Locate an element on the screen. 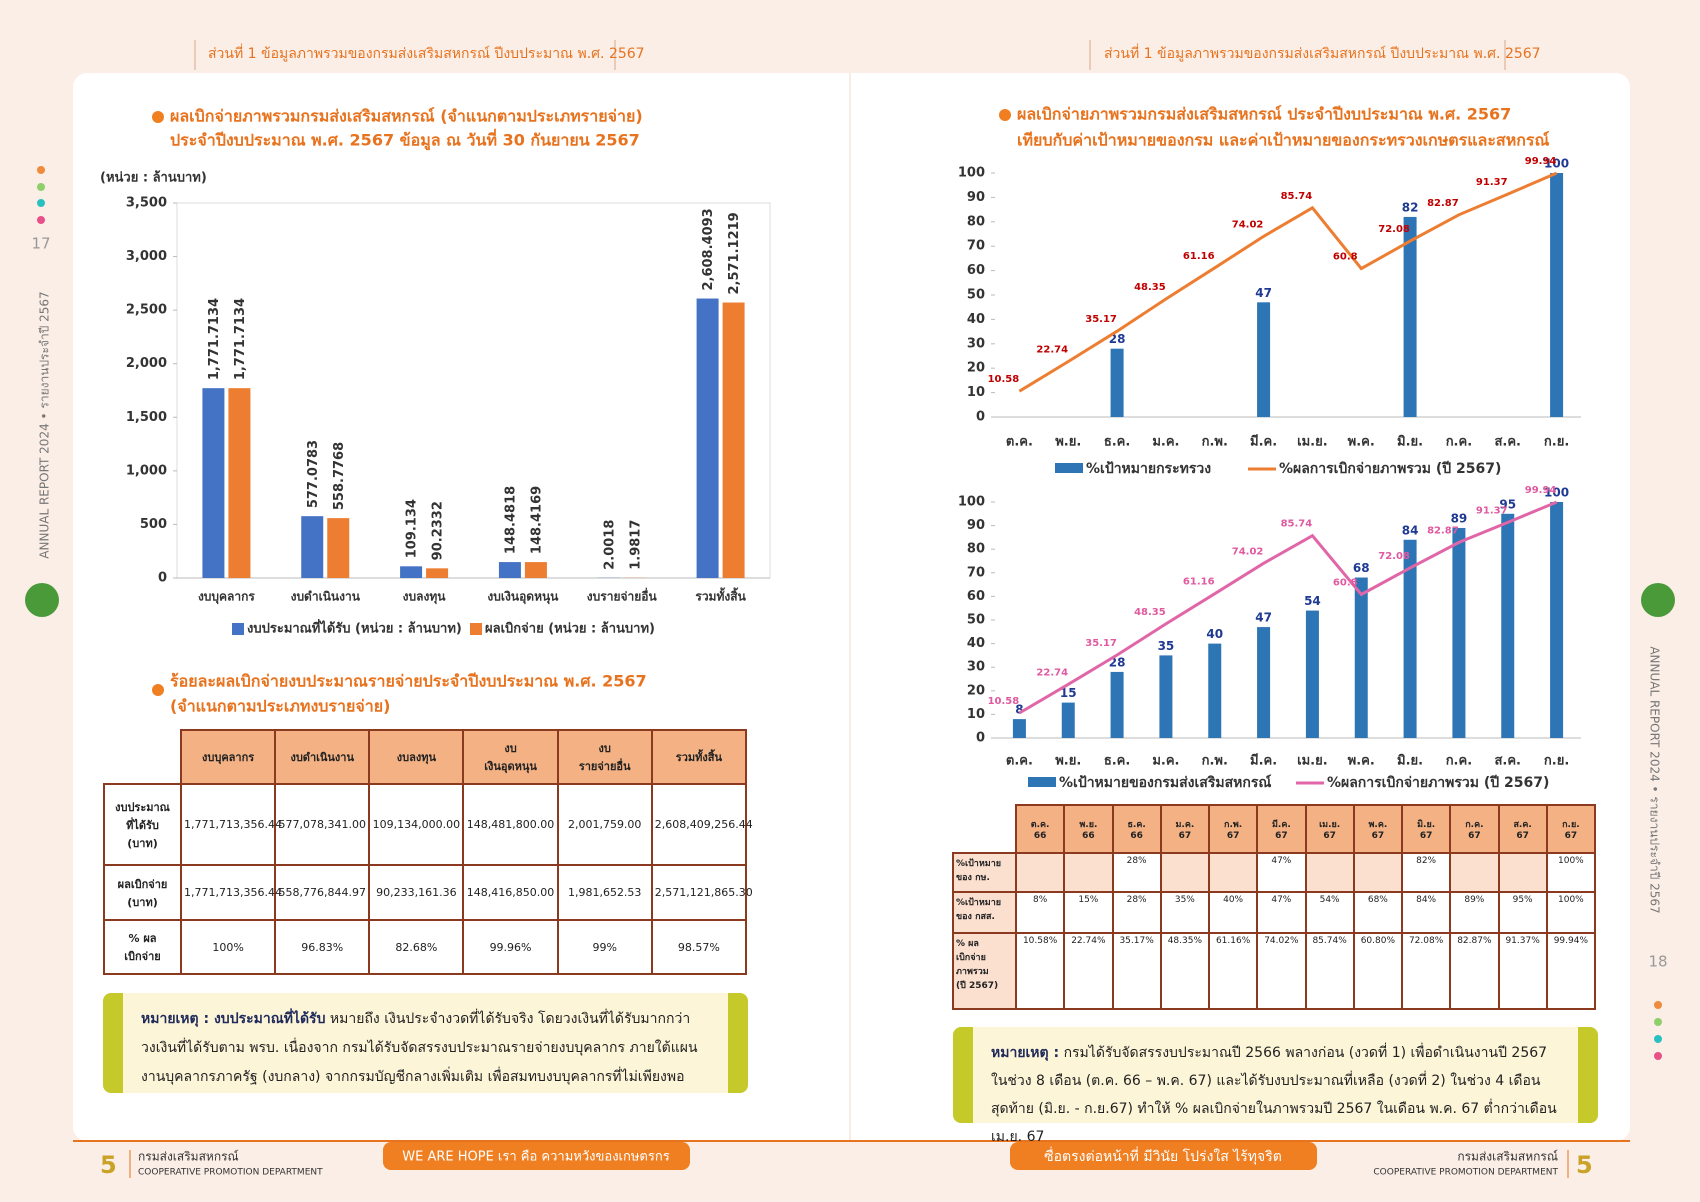 The width and height of the screenshot is (1700, 1202). line is located at coordinates (1288, 282).